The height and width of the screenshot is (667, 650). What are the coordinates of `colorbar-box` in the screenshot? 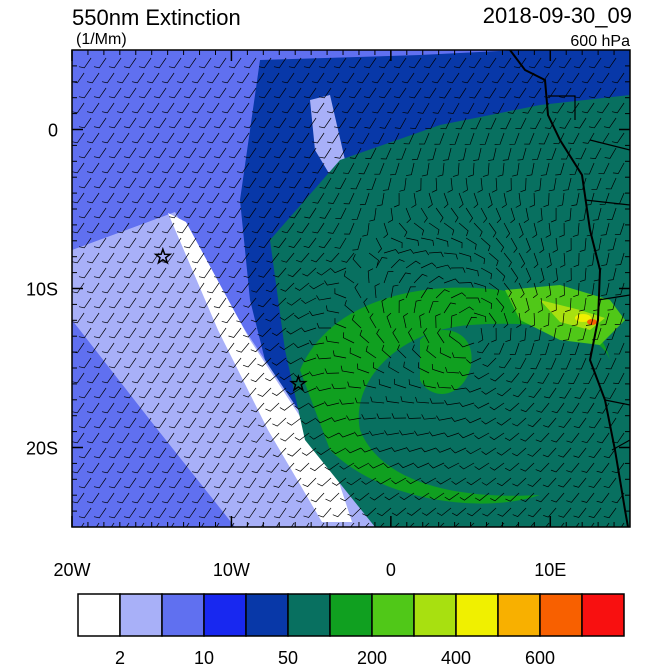 It's located at (477, 615).